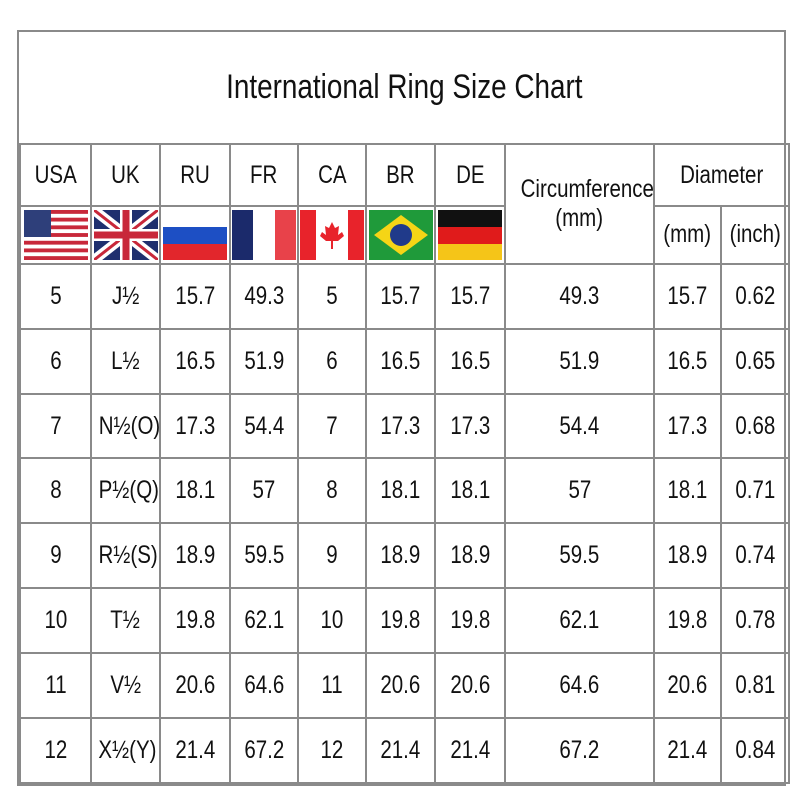 Image resolution: width=800 pixels, height=800 pixels. I want to click on header-usa: USA, so click(55, 175).